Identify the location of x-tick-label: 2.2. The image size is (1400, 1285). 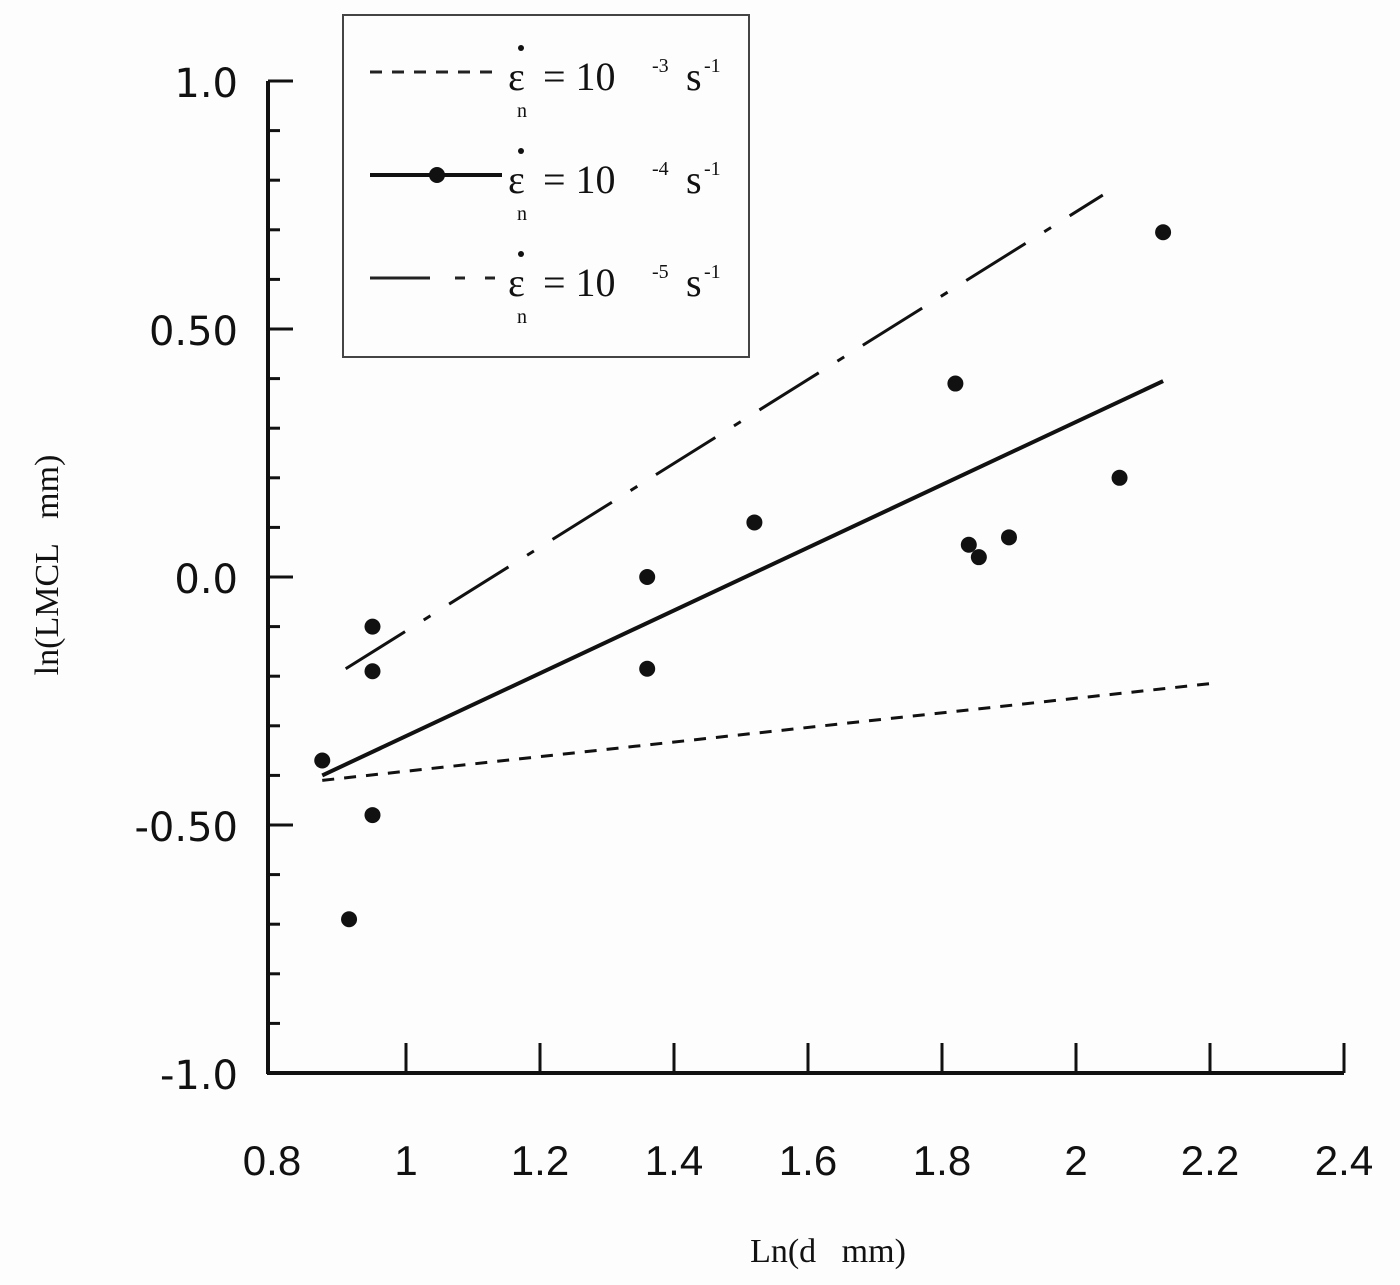
(1210, 1160).